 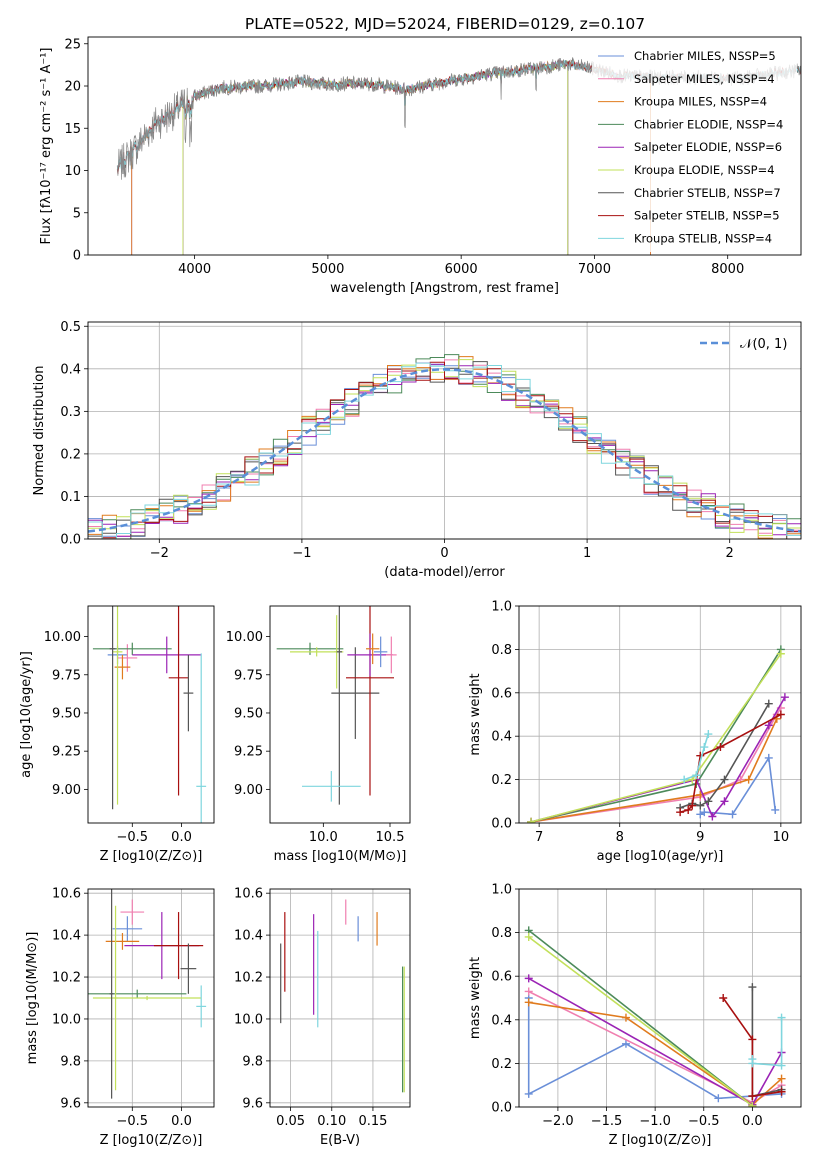 What do you see at coordinates (147, 994) in the screenshot?
I see `plot-area-mass-vs-Z` at bounding box center [147, 994].